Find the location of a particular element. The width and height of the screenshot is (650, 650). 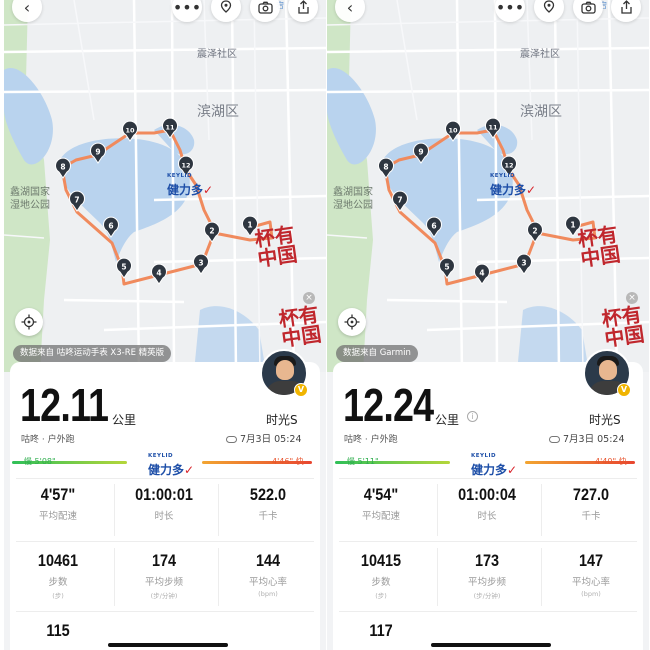

waypoint-label: 6 is located at coordinates (433, 226).